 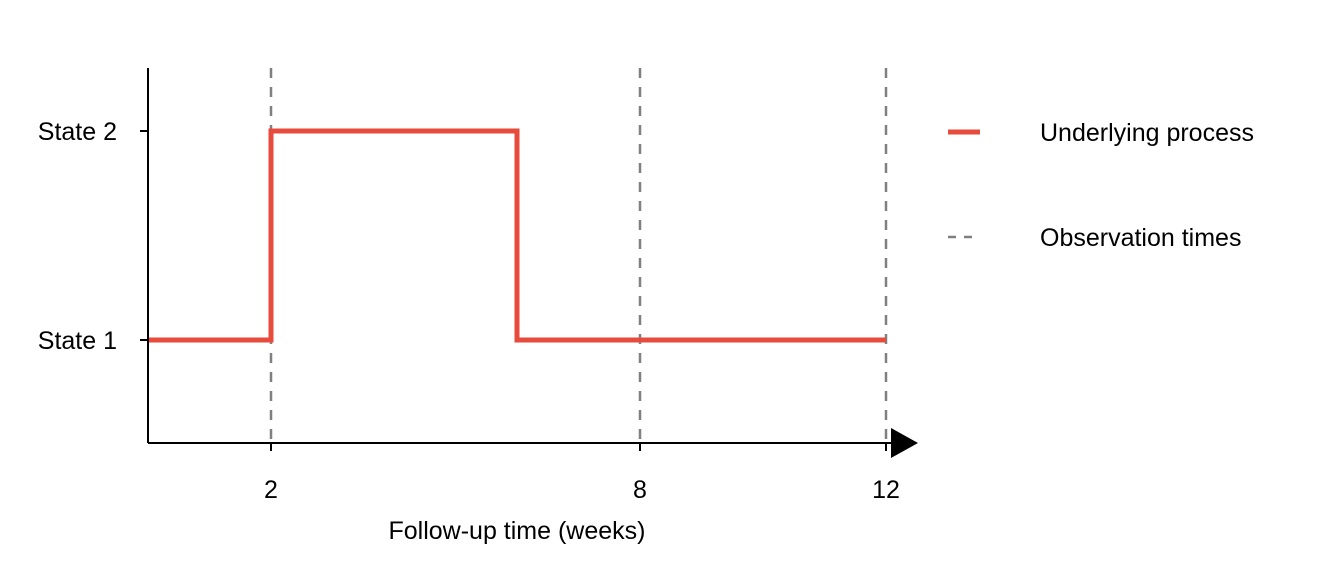 I want to click on legend: Underlying process Observation times, so click(x=1101, y=185).